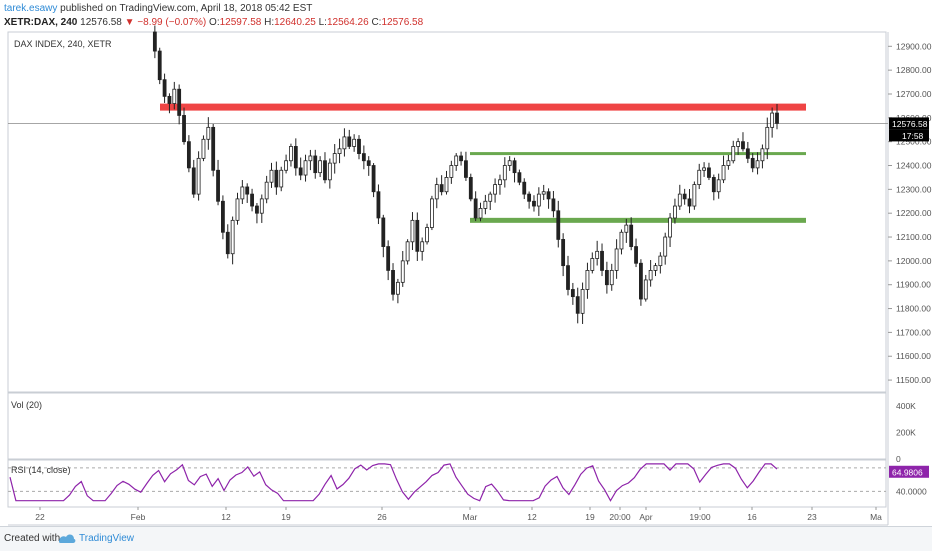 The width and height of the screenshot is (932, 551). I want to click on countdown-tag-text: 17:58, so click(913, 136).